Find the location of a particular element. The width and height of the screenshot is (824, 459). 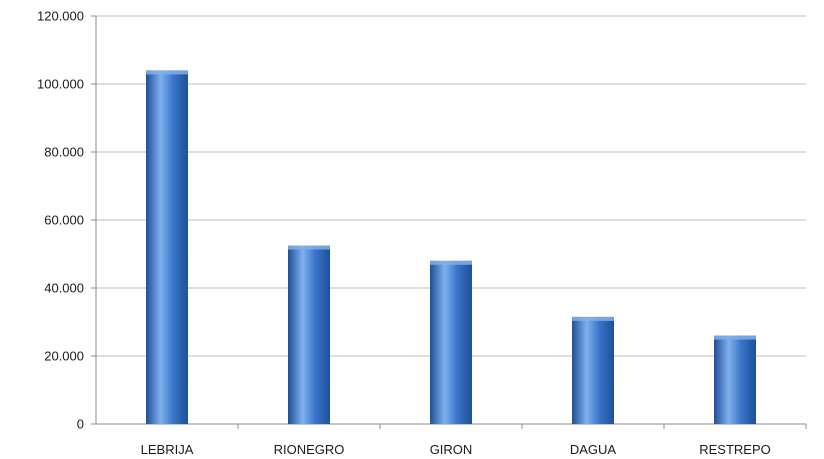

y-tick-label: 100.000 is located at coordinates (60, 84).